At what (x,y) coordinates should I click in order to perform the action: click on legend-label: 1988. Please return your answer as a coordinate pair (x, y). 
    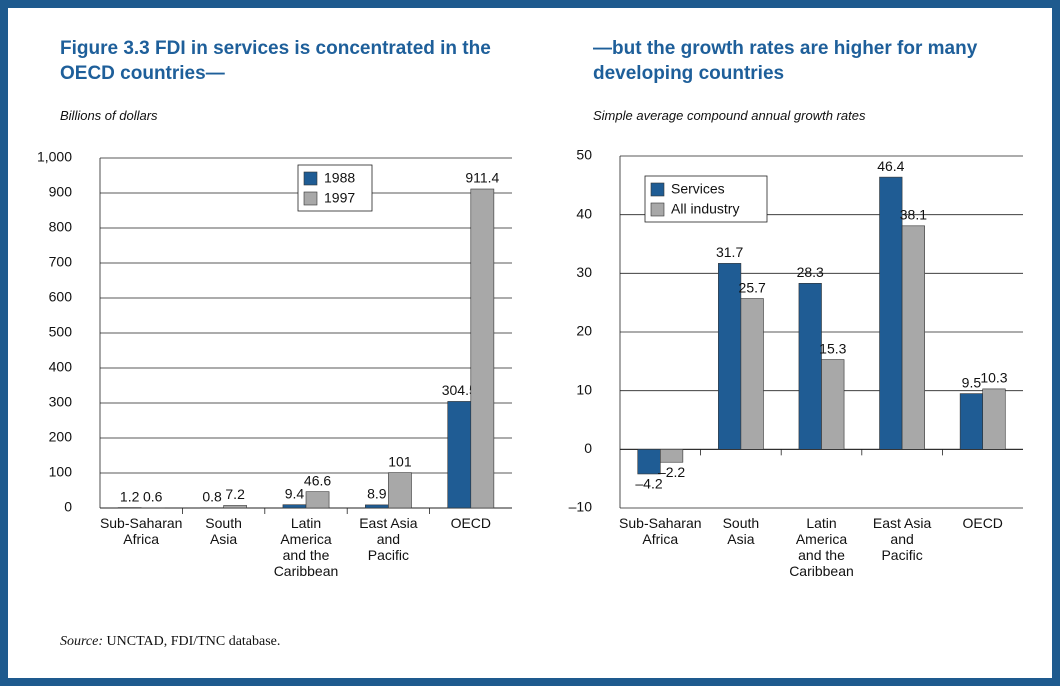
    Looking at the image, I should click on (339, 178).